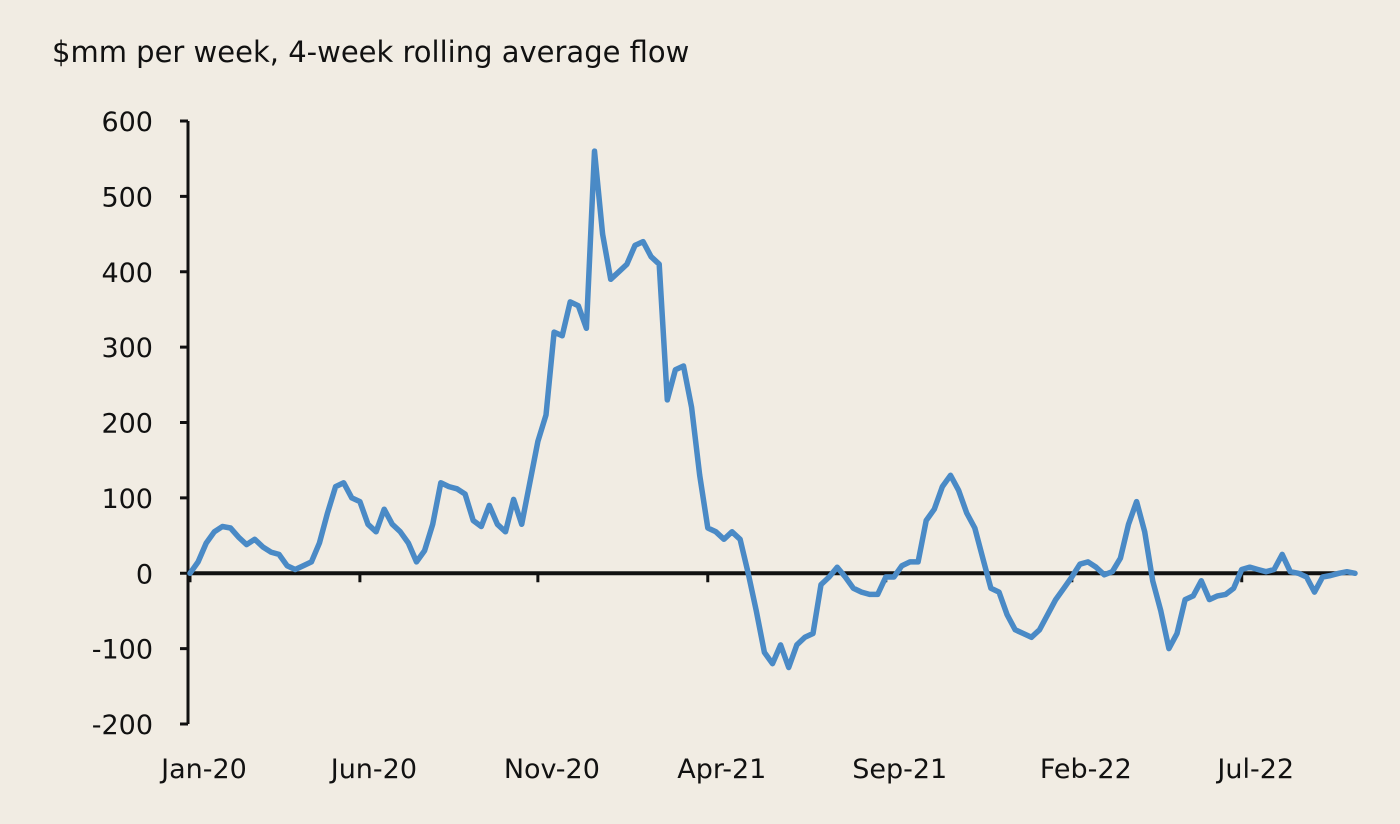 The height and width of the screenshot is (824, 1400). Describe the element at coordinates (122, 725) in the screenshot. I see `y-tick-label: -200` at that location.